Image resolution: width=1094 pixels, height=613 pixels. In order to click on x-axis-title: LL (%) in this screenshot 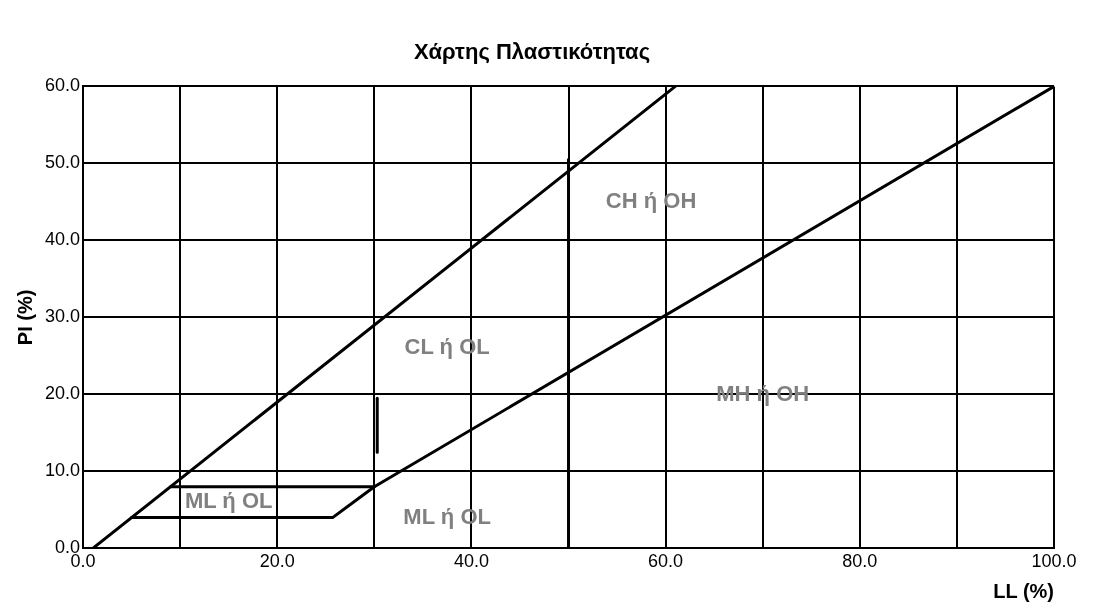, I will do `click(1023, 590)`.